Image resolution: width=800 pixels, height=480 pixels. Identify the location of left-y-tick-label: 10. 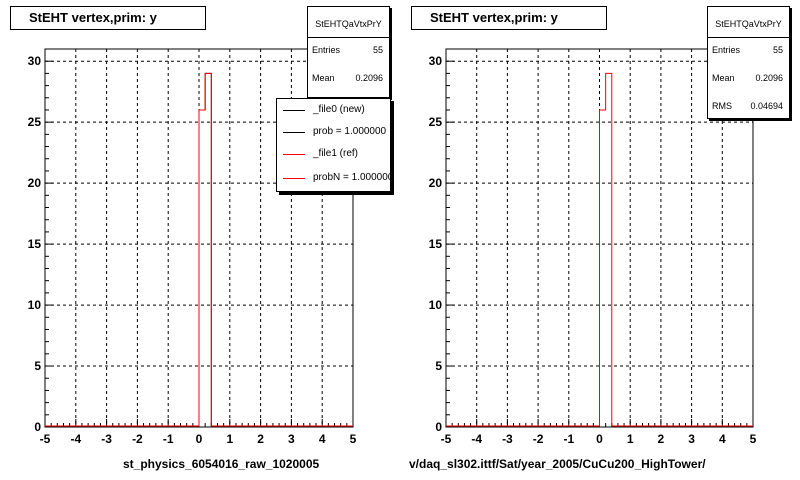
(35, 305).